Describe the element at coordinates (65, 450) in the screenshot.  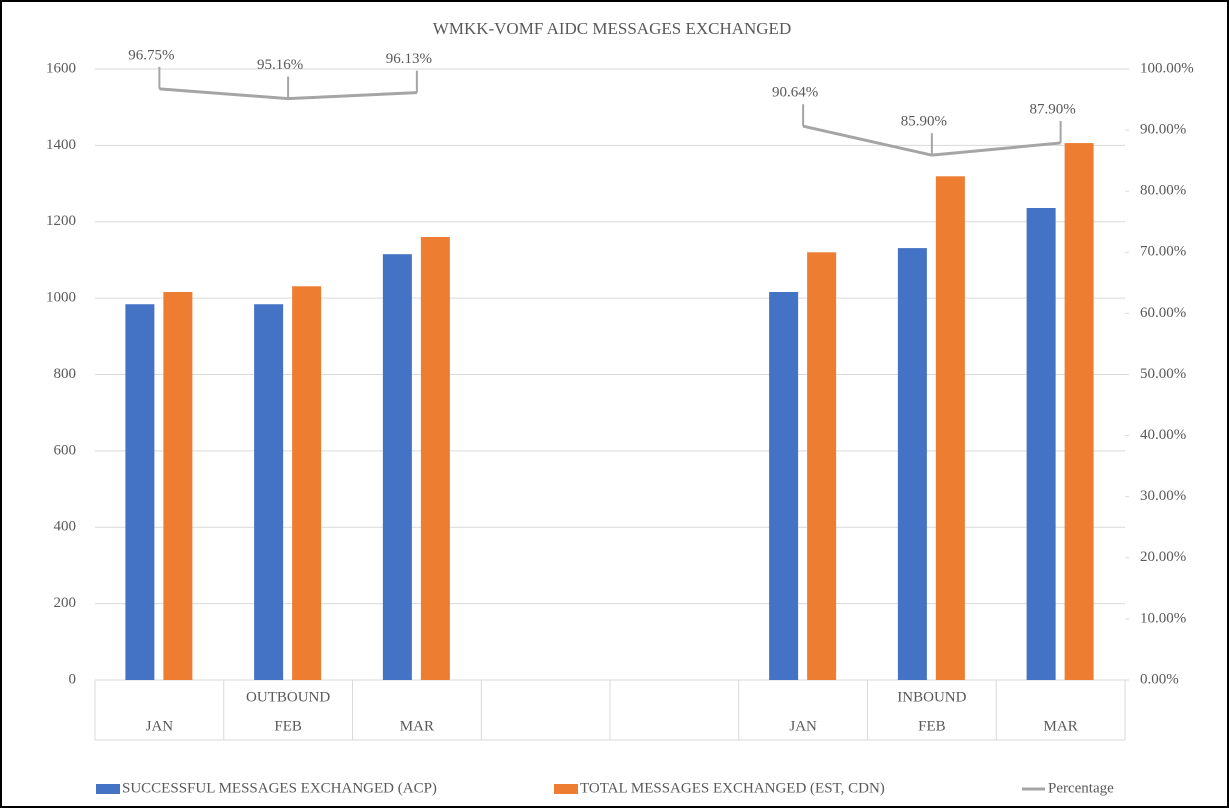
I see `y-tick-label: 600` at that location.